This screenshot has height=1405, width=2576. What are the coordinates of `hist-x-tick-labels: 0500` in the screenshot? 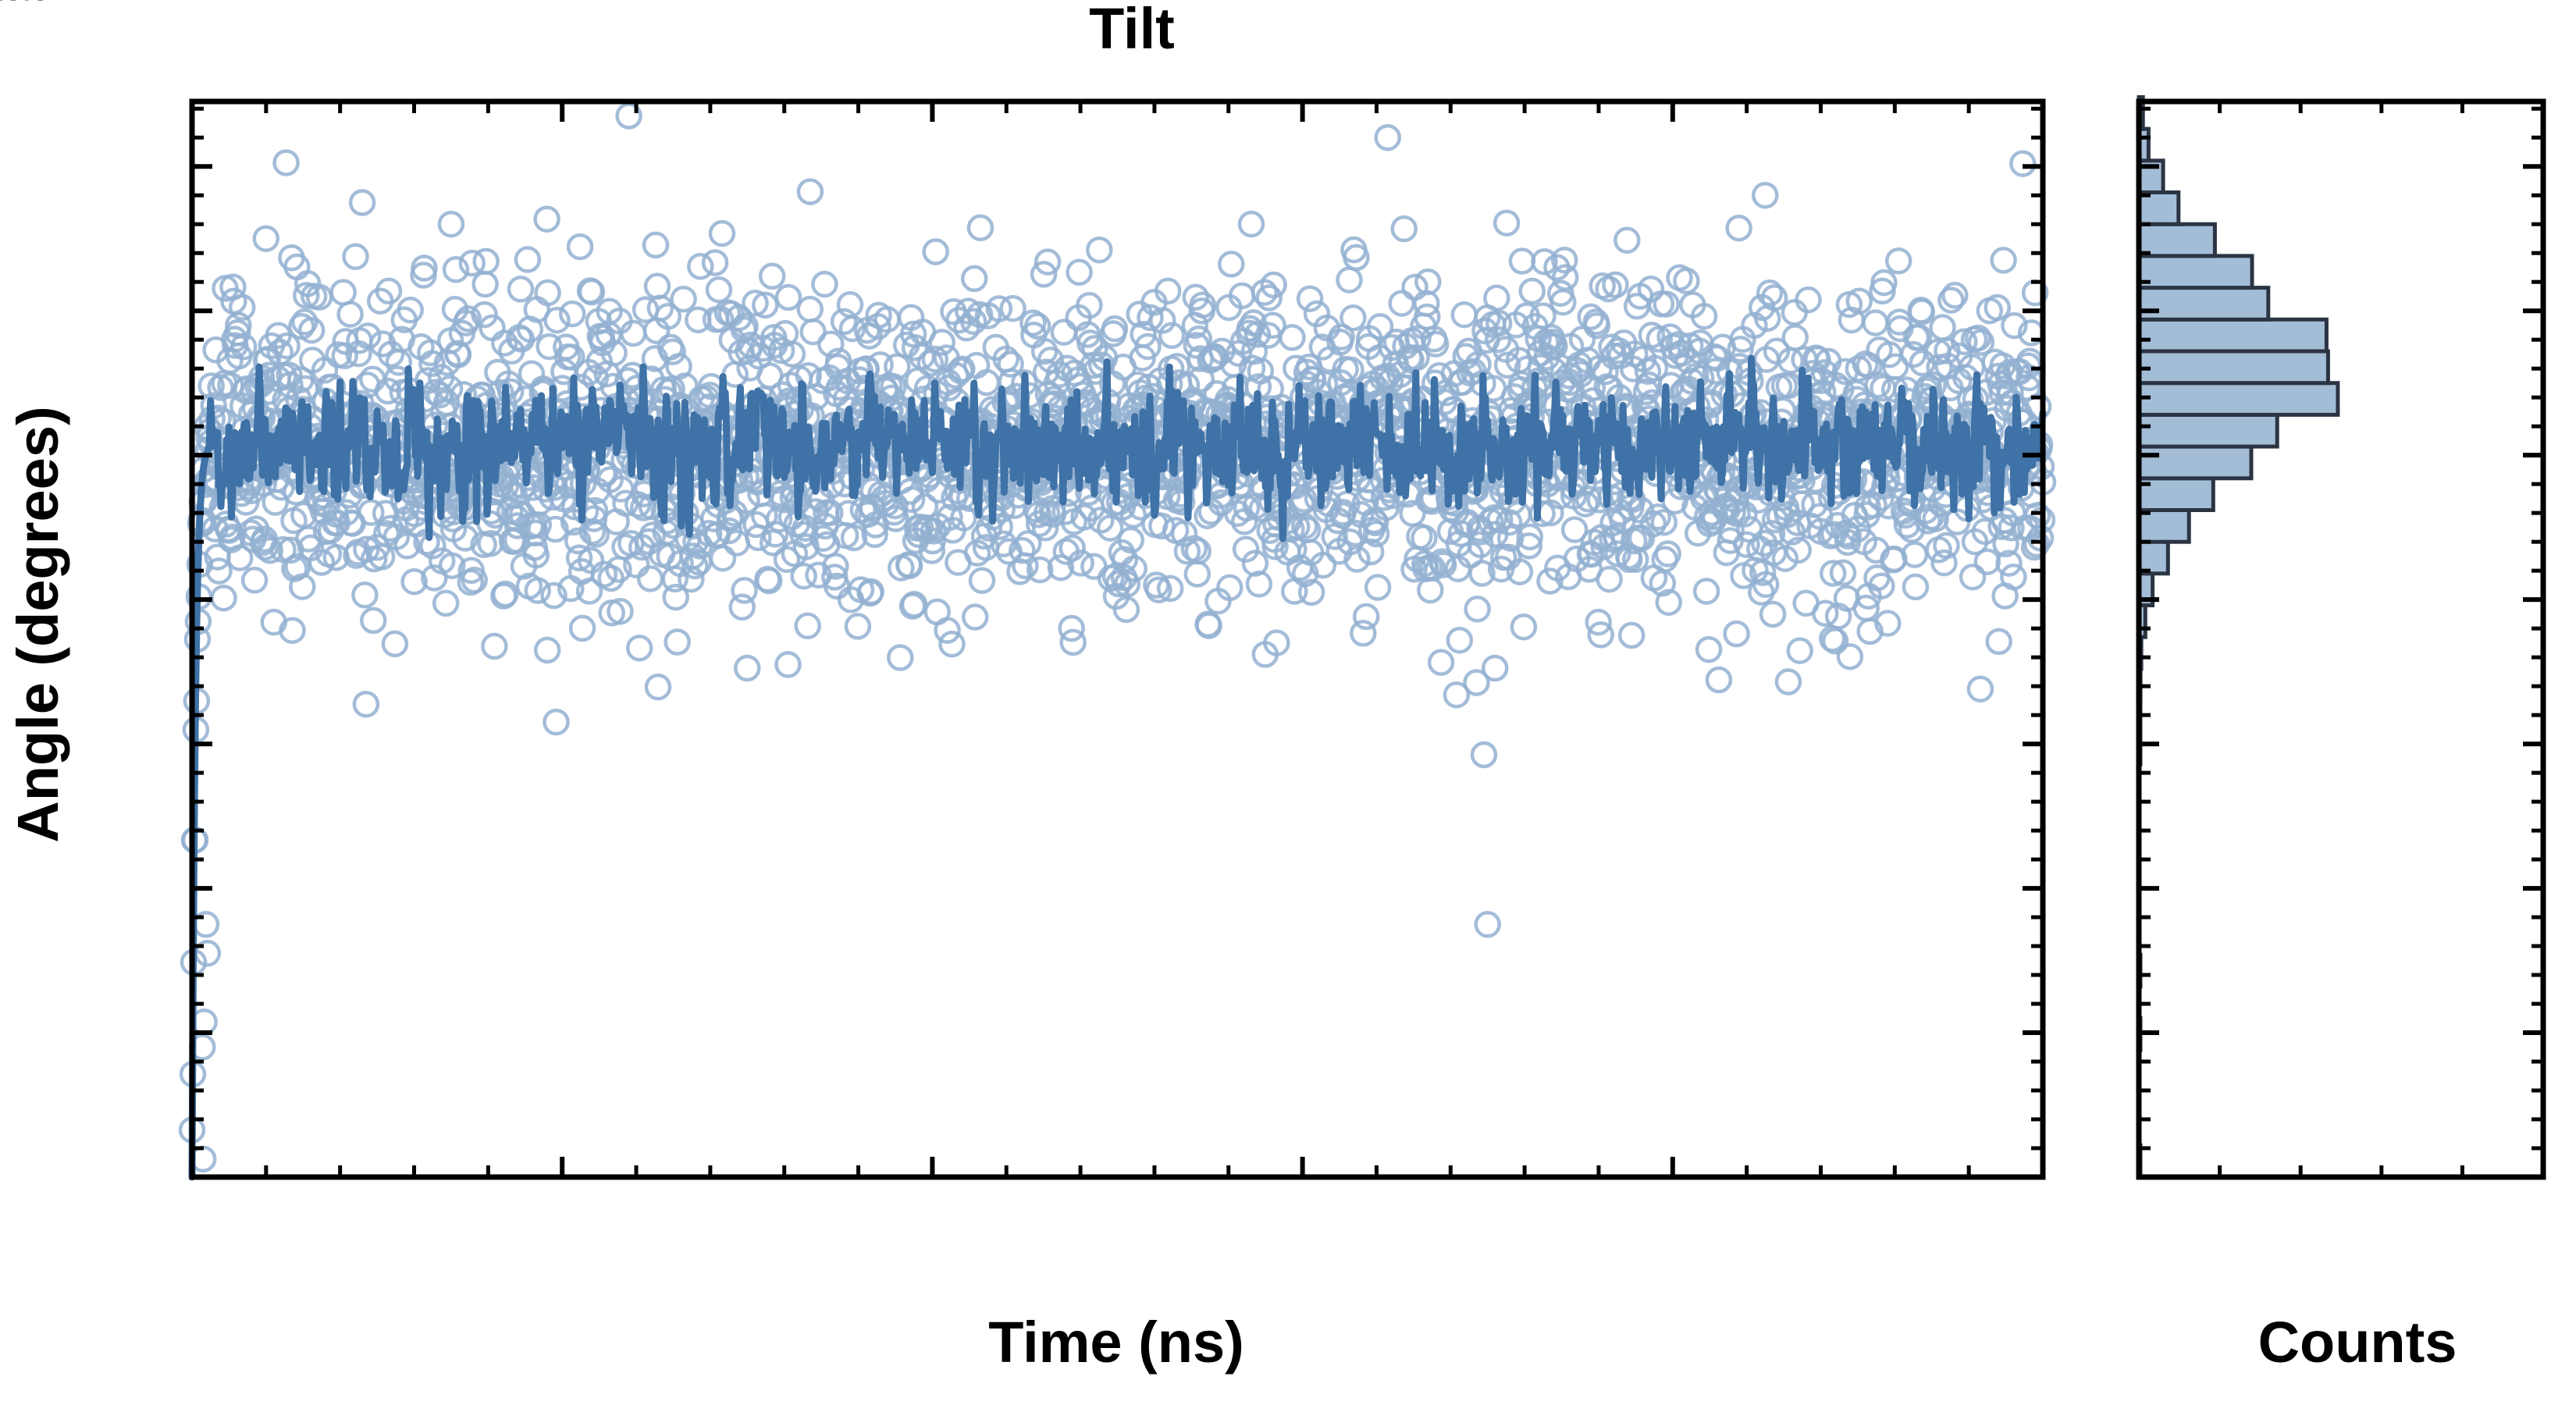 It's located at (20, 6).